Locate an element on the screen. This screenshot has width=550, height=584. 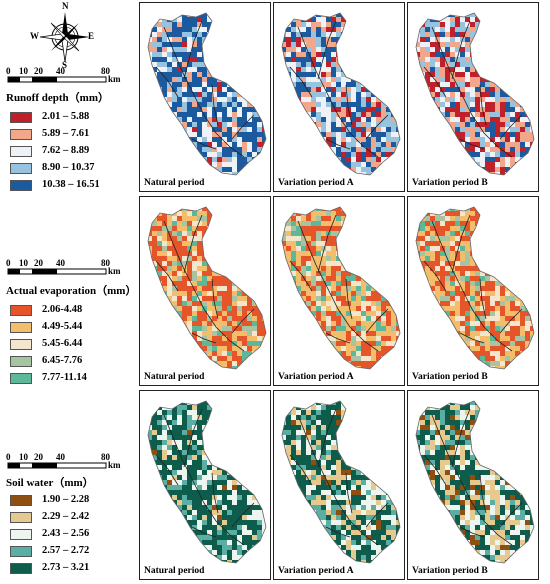
legend-label: 10.38 – 16.51 is located at coordinates (71, 184).